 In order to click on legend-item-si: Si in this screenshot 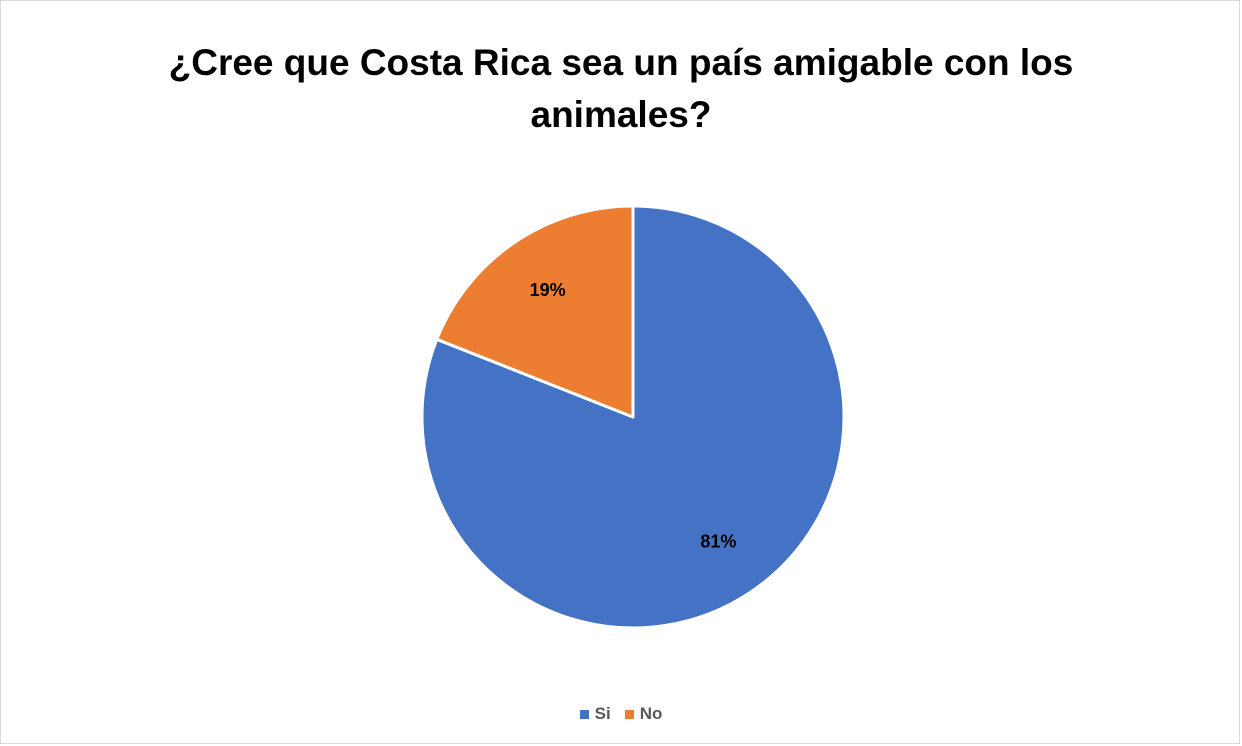, I will do `click(595, 714)`.